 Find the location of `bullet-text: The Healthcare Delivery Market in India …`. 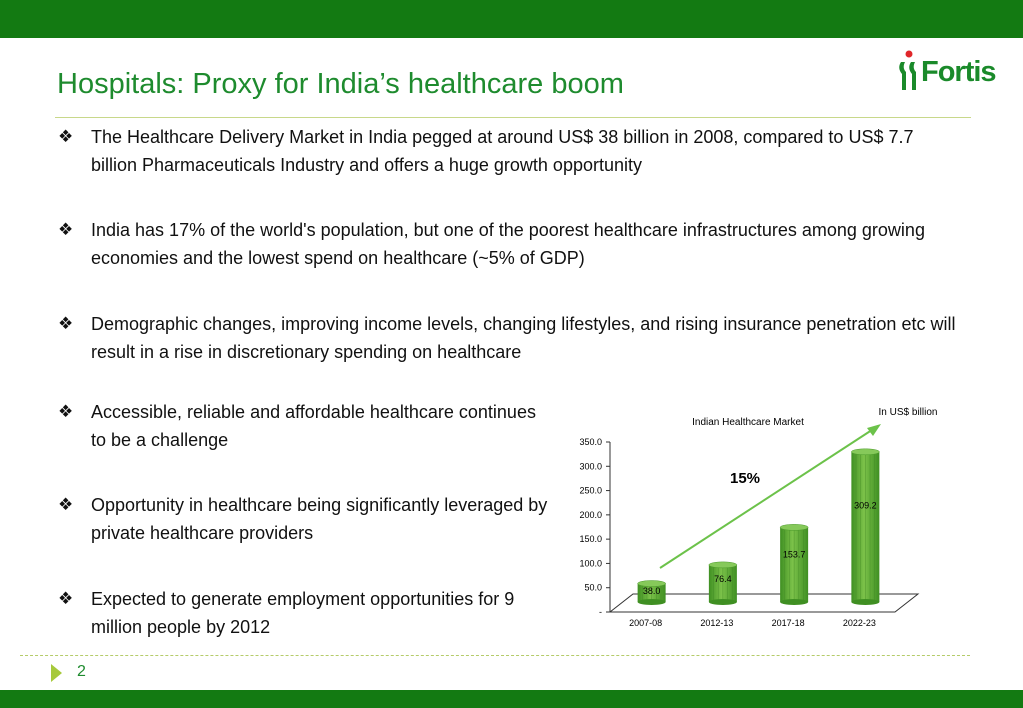

bullet-text: The Healthcare Delivery Market in India … is located at coordinates (502, 151).